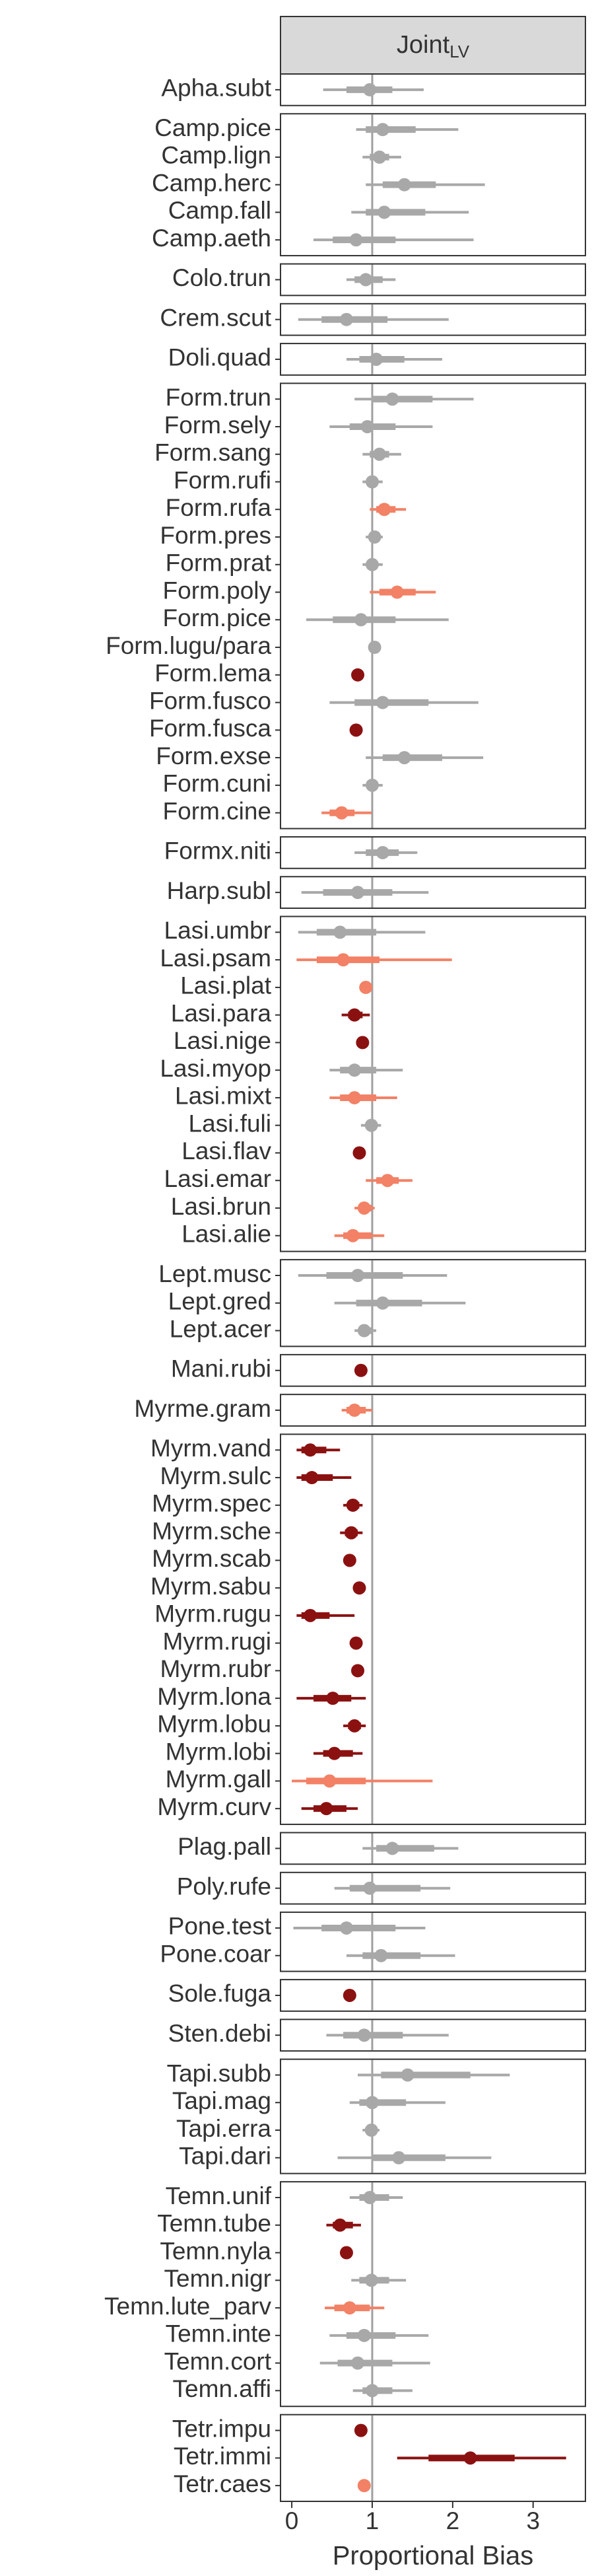 The image size is (594, 2576). I want to click on y-tick-label: Lasi.plat, so click(226, 986).